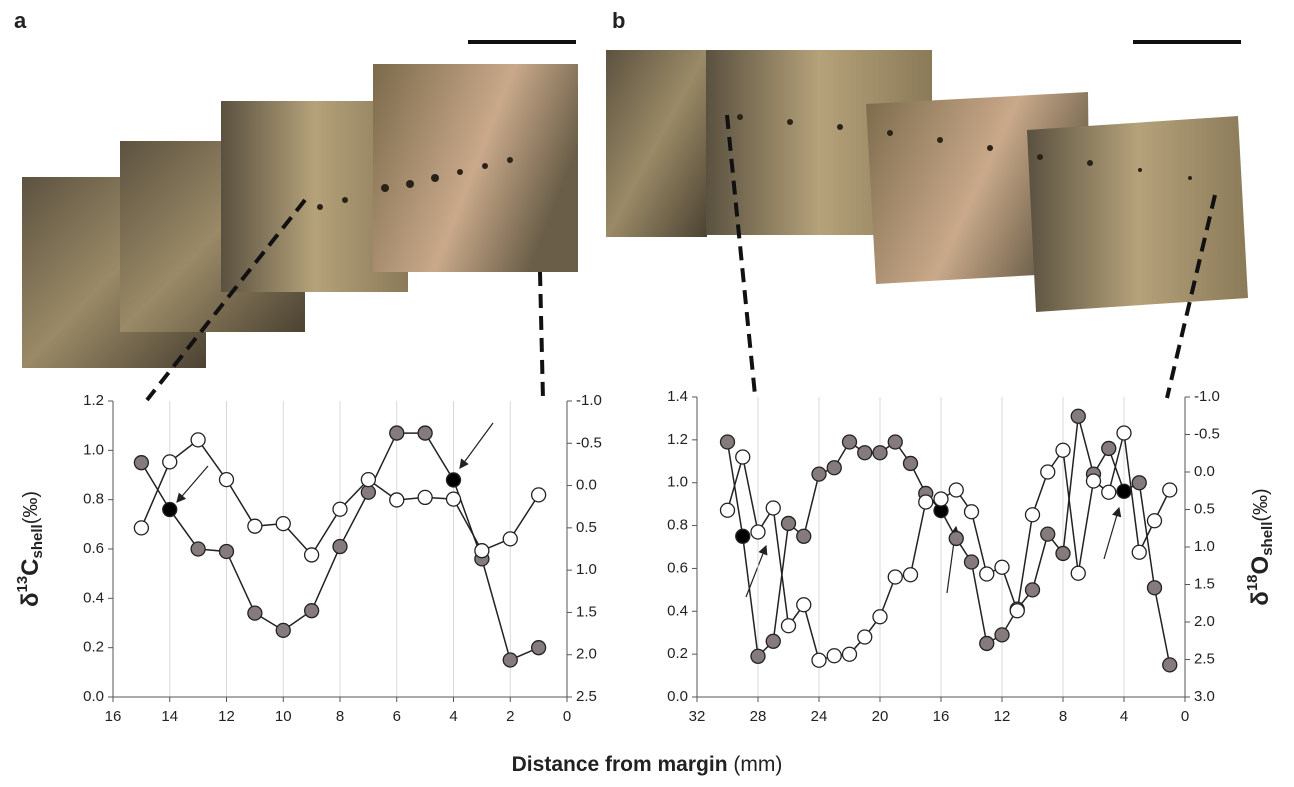 This screenshot has height=787, width=1294. Describe the element at coordinates (169, 716) in the screenshot. I see `x-tick-label: 14` at that location.